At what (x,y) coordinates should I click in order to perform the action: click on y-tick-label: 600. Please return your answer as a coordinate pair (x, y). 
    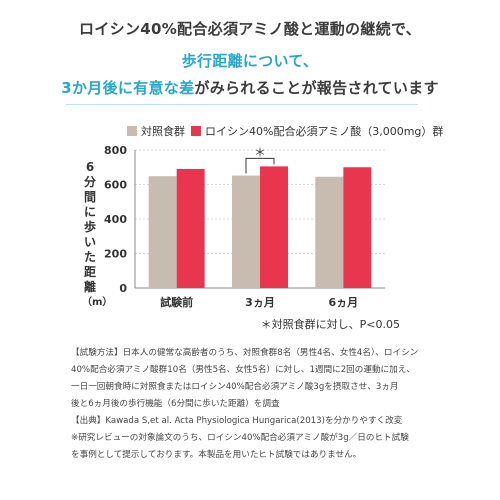
    Looking at the image, I should click on (115, 185).